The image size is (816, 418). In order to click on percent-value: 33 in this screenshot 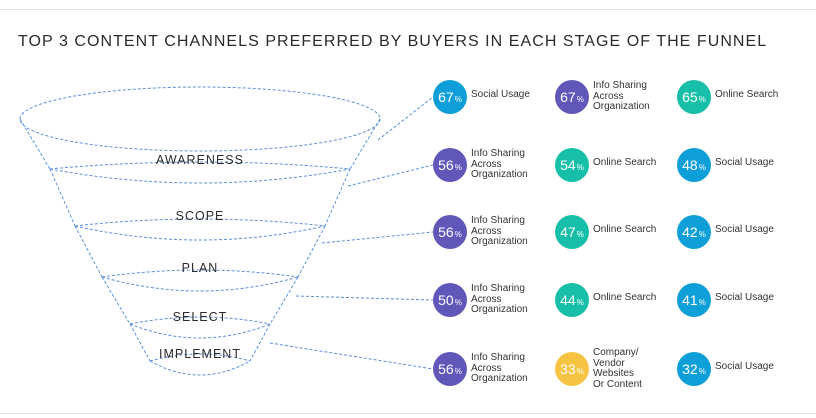, I will do `click(568, 369)`.